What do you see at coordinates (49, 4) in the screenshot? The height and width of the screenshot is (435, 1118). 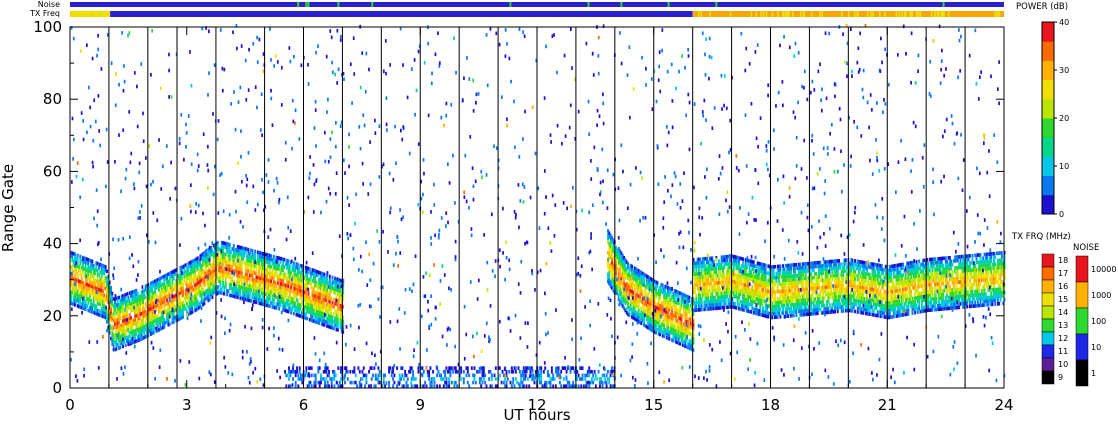 I see `noise-bar-label: Noise` at bounding box center [49, 4].